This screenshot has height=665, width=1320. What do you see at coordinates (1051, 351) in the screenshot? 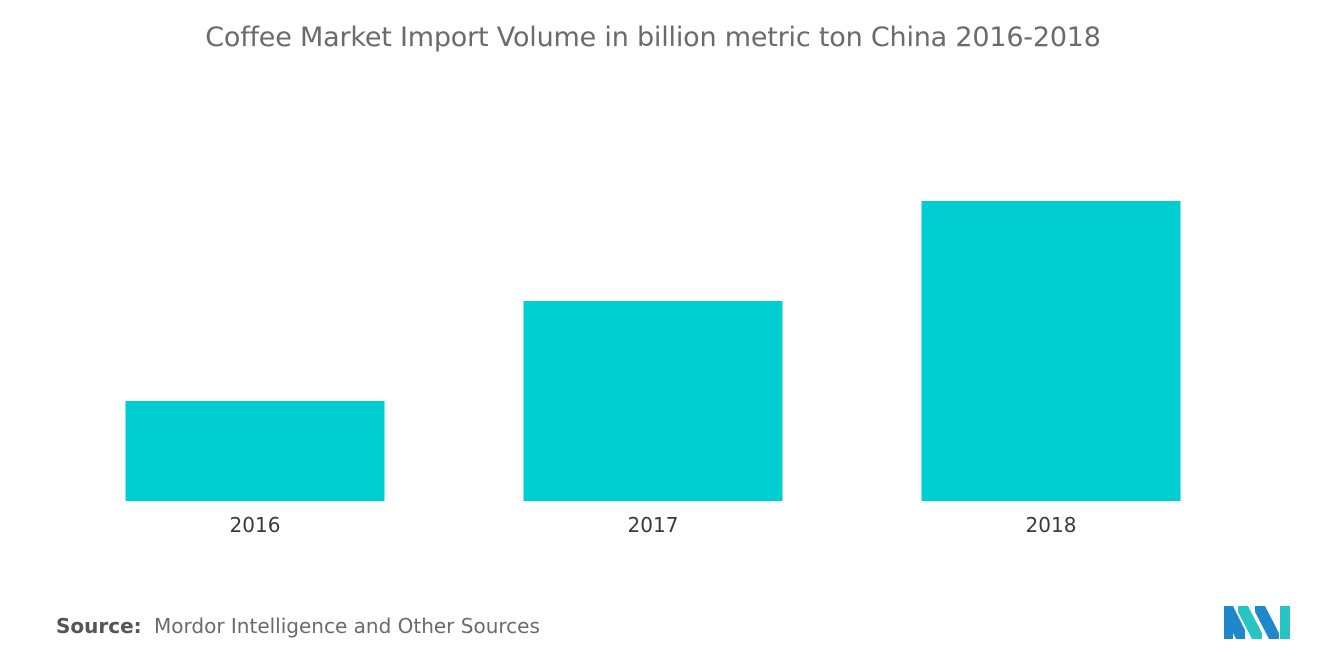
I see `bar-2018` at bounding box center [1051, 351].